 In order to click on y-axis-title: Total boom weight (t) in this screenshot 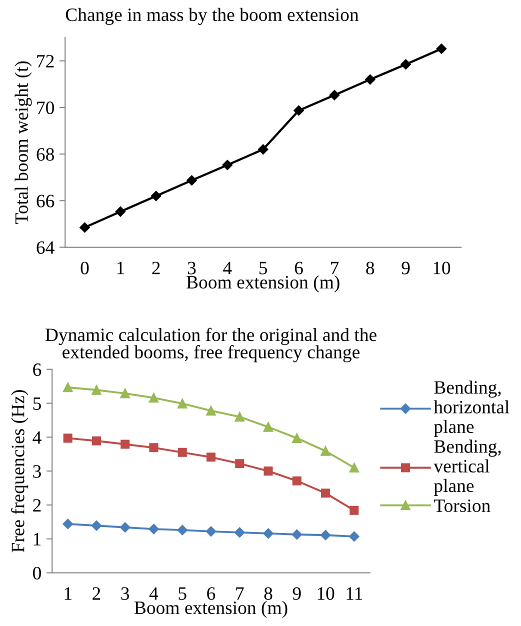, I will do `click(23, 142)`.